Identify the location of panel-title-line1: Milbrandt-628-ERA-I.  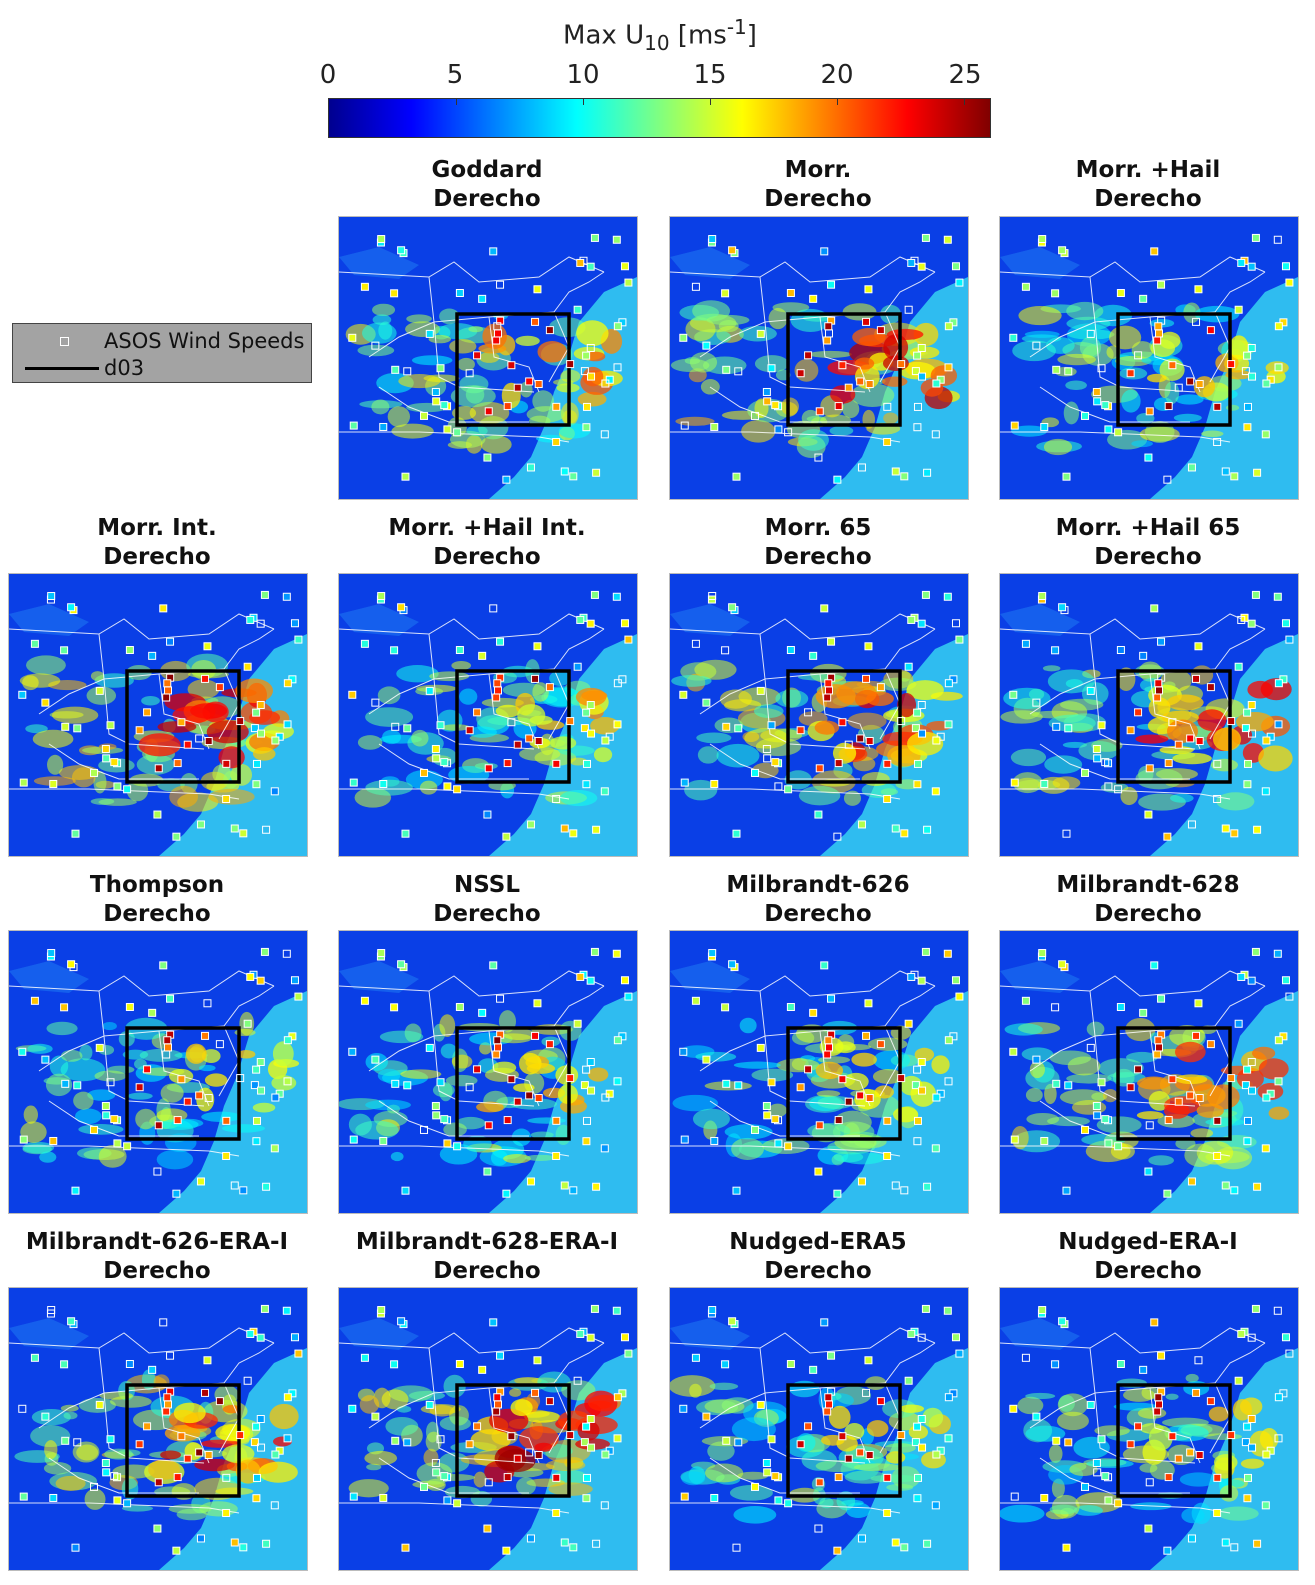
(487, 1242).